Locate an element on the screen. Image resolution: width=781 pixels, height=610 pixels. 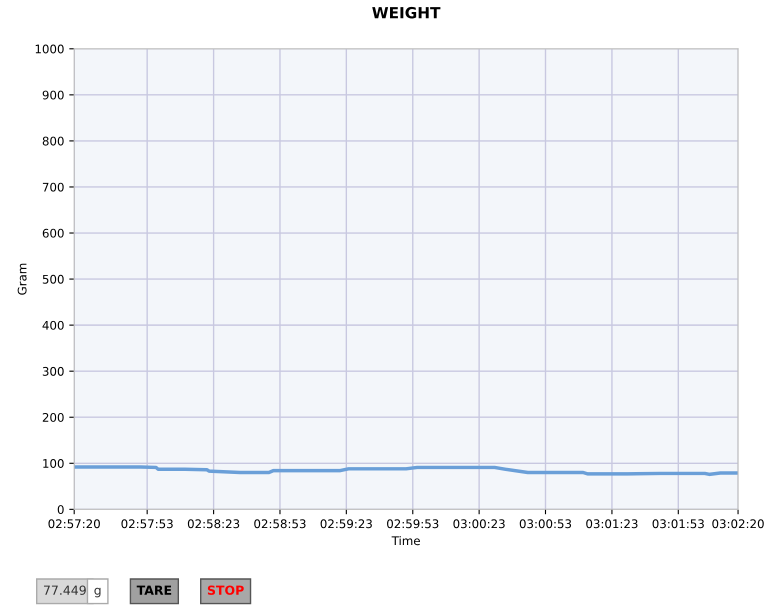
text: STOP is located at coordinates (226, 590).